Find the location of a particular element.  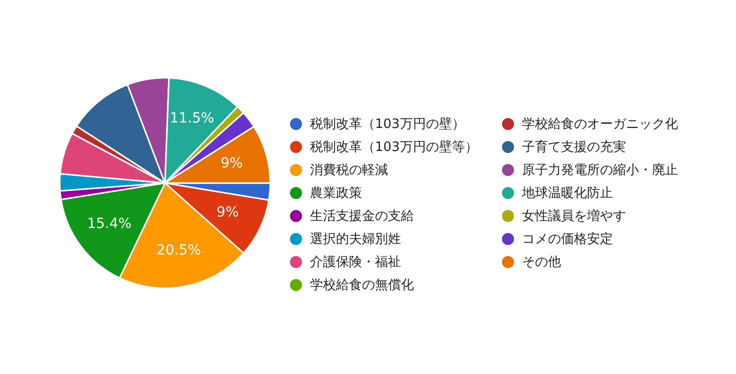

legend-label: 消費税の軽減 is located at coordinates (349, 170).